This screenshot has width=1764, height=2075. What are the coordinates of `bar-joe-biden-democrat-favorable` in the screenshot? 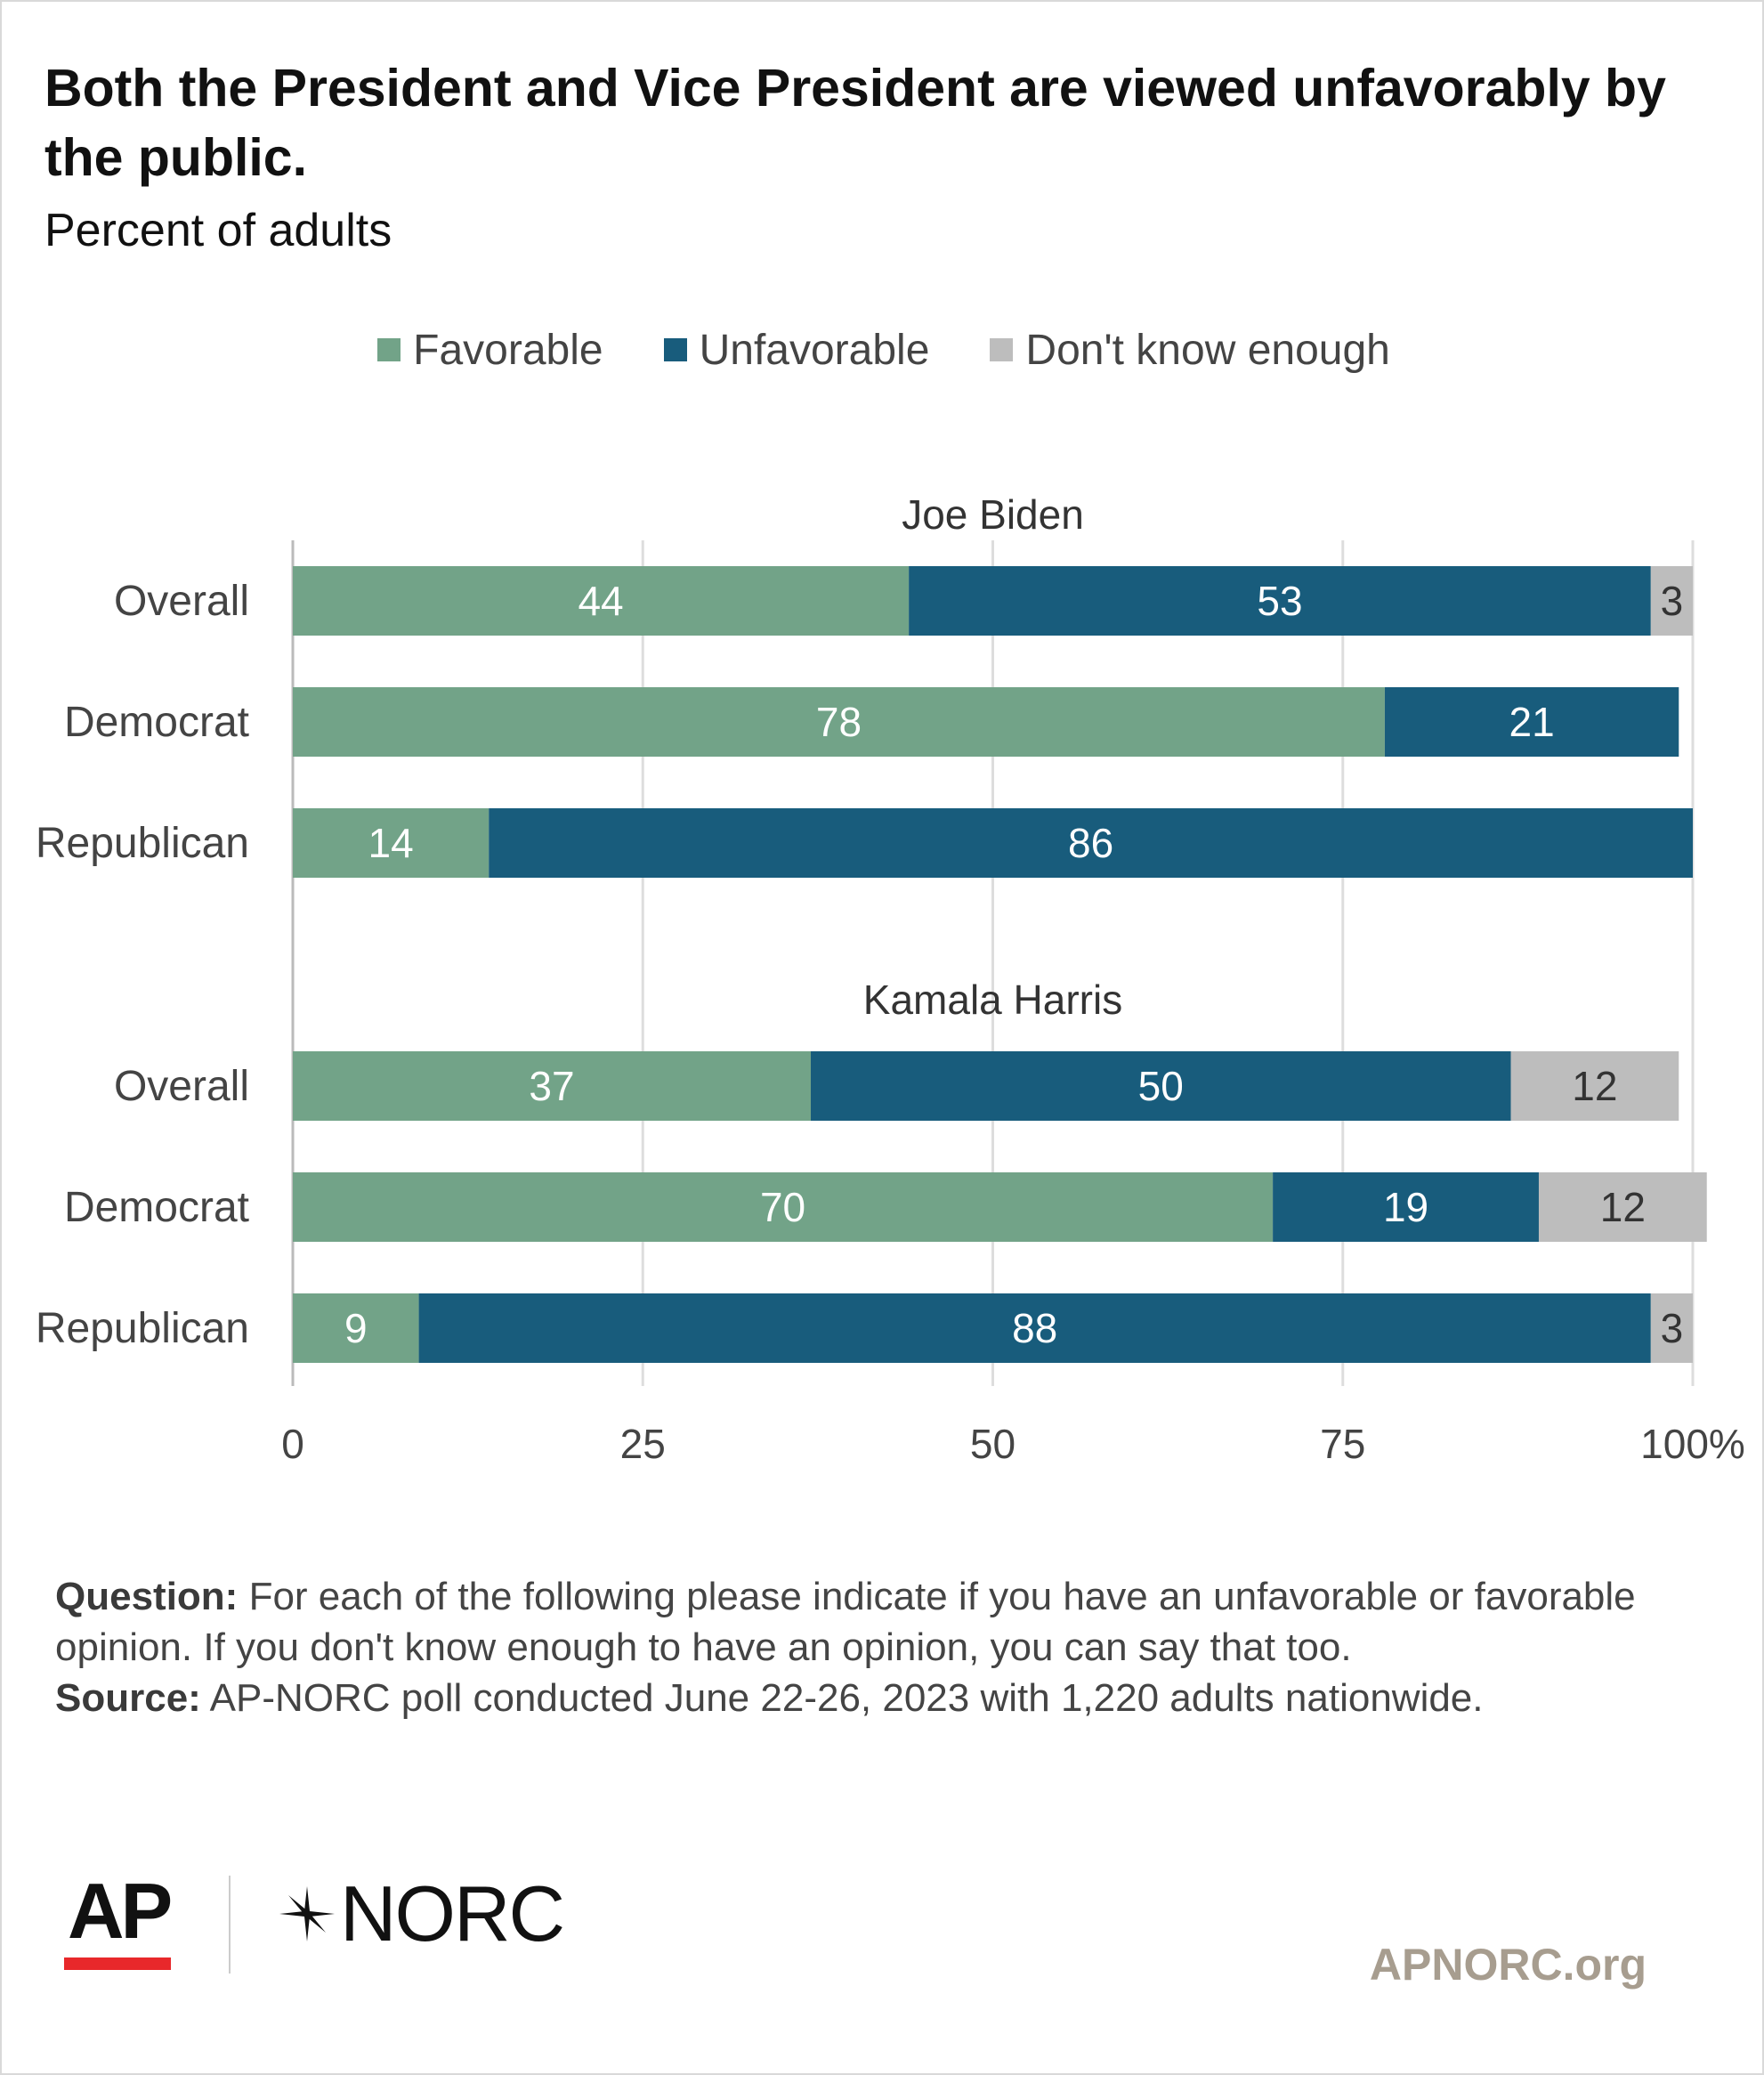 It's located at (839, 722).